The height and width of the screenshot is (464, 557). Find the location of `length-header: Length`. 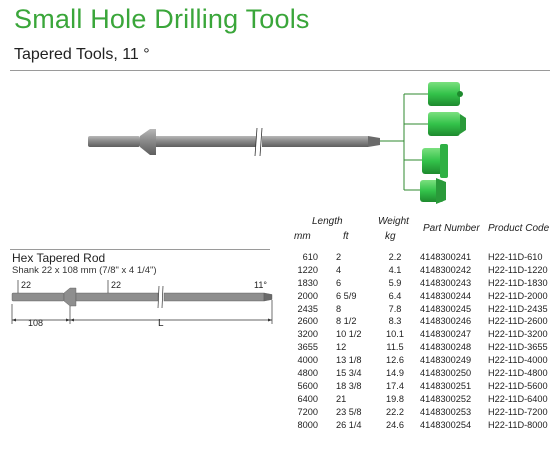

length-header: Length is located at coordinates (327, 221).